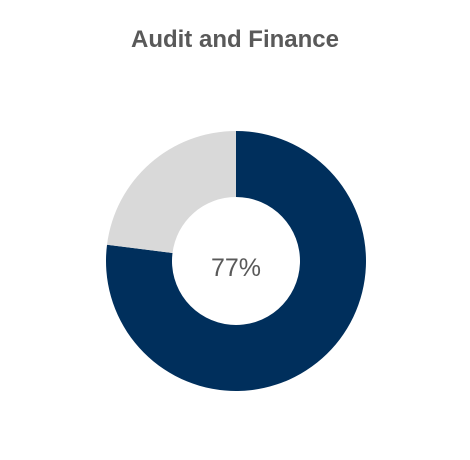 This screenshot has width=470, height=460. What do you see at coordinates (234, 39) in the screenshot?
I see `chart-title: Audit and Finance` at bounding box center [234, 39].